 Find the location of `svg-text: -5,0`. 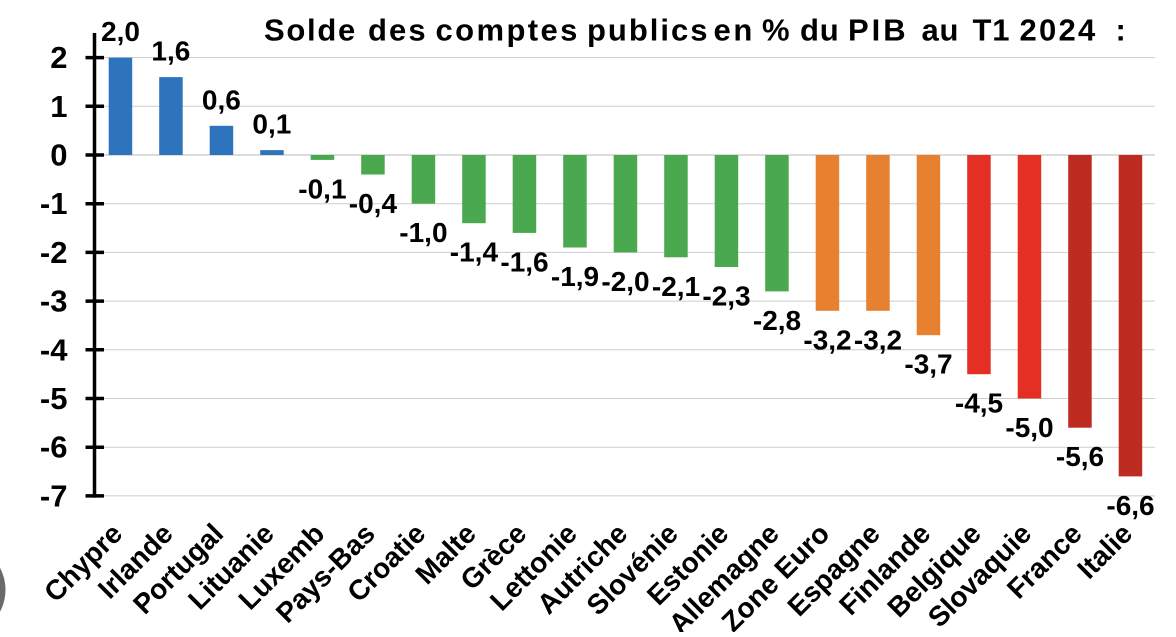

svg-text: -5,0 is located at coordinates (1029, 427).